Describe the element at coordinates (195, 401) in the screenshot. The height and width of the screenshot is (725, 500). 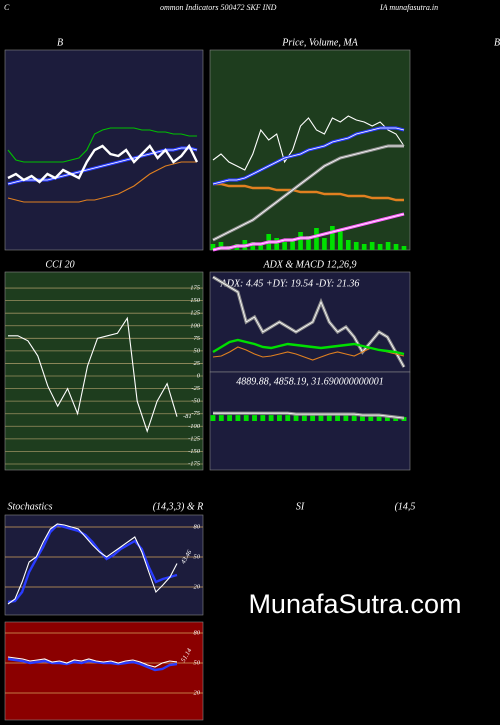
I see `y-tick-label: -50` at that location.